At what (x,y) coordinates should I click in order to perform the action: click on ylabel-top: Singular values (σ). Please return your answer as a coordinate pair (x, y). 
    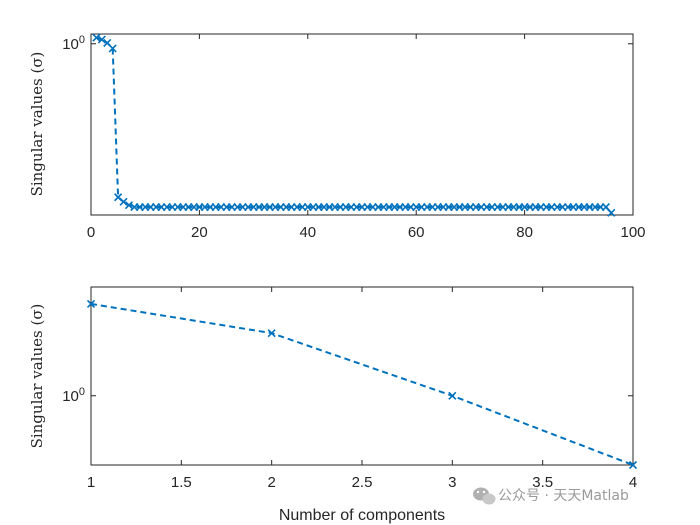
    Looking at the image, I should click on (37, 124).